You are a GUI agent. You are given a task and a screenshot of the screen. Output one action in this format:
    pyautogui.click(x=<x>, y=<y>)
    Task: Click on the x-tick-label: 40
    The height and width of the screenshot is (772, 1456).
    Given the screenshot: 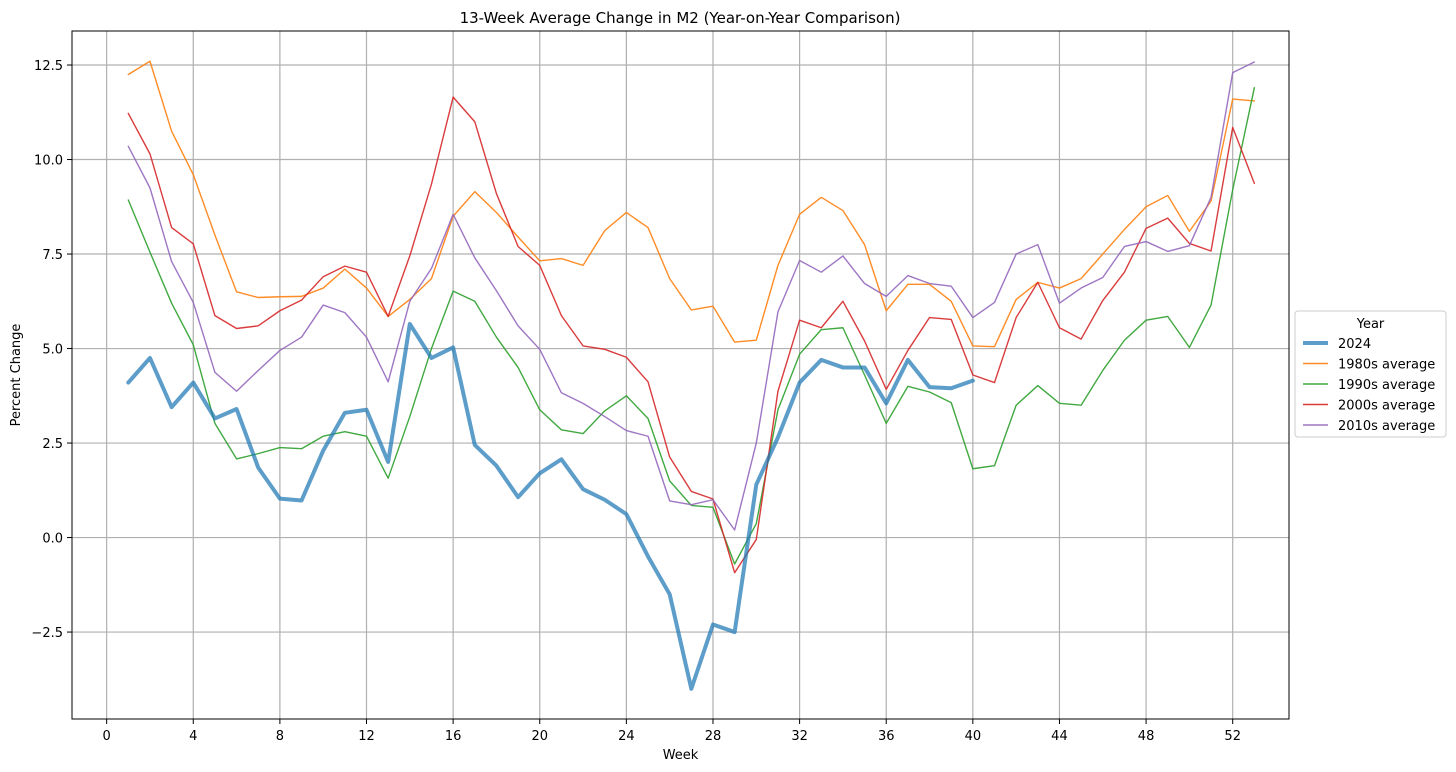 What is the action you would take?
    pyautogui.click(x=973, y=736)
    